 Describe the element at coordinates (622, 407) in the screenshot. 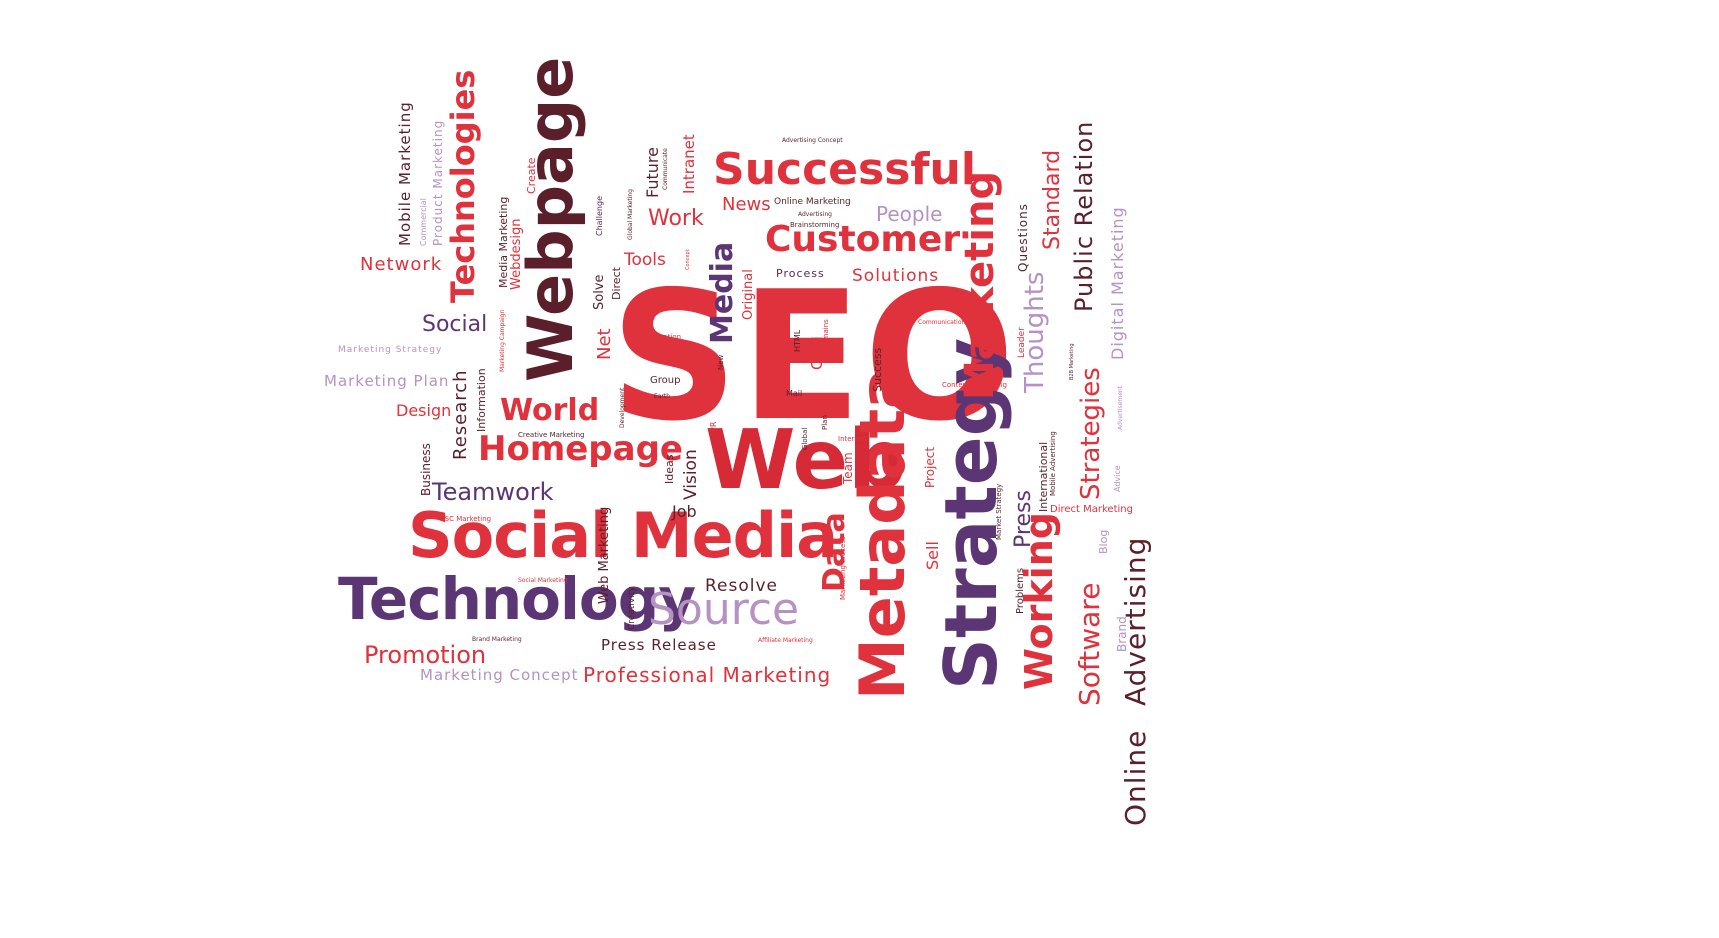

I see `word-development: Development` at that location.